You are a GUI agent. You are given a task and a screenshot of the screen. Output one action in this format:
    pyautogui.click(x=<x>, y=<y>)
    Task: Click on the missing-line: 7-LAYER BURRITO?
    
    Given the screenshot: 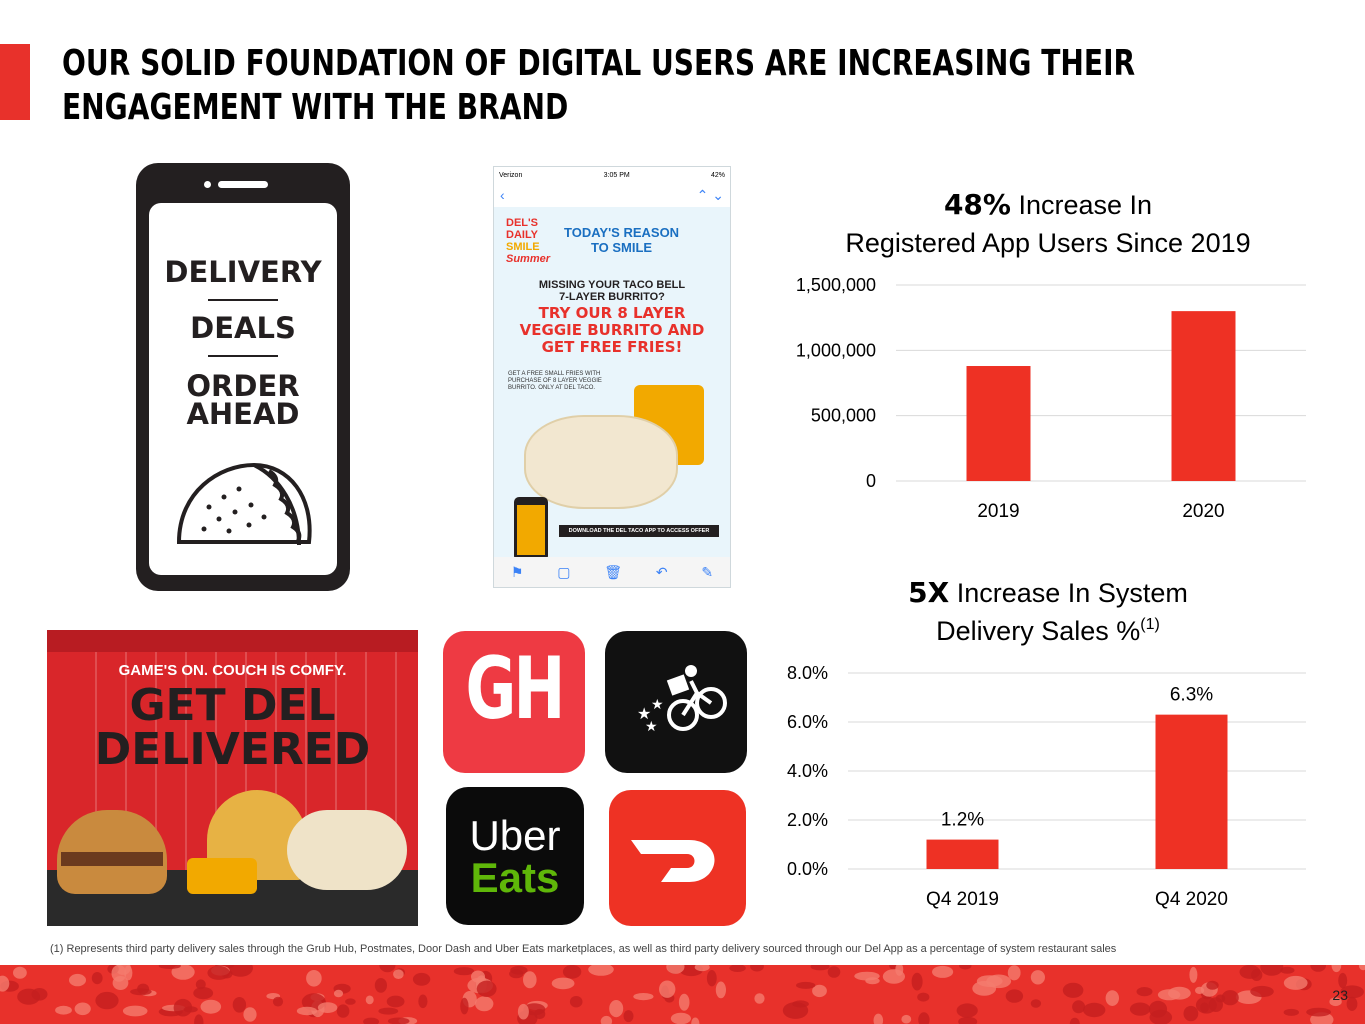 What is the action you would take?
    pyautogui.click(x=612, y=297)
    